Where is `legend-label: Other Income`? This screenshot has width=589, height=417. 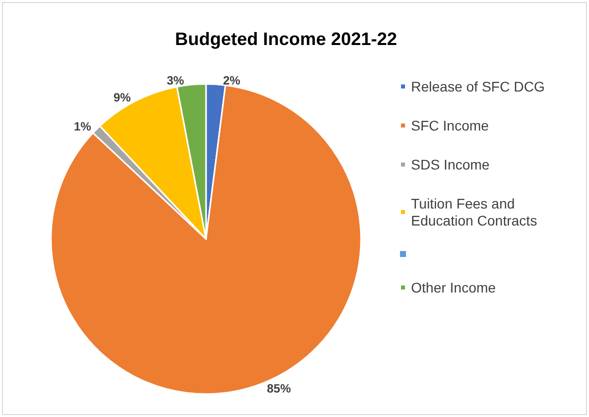
legend-label: Other Income is located at coordinates (453, 288).